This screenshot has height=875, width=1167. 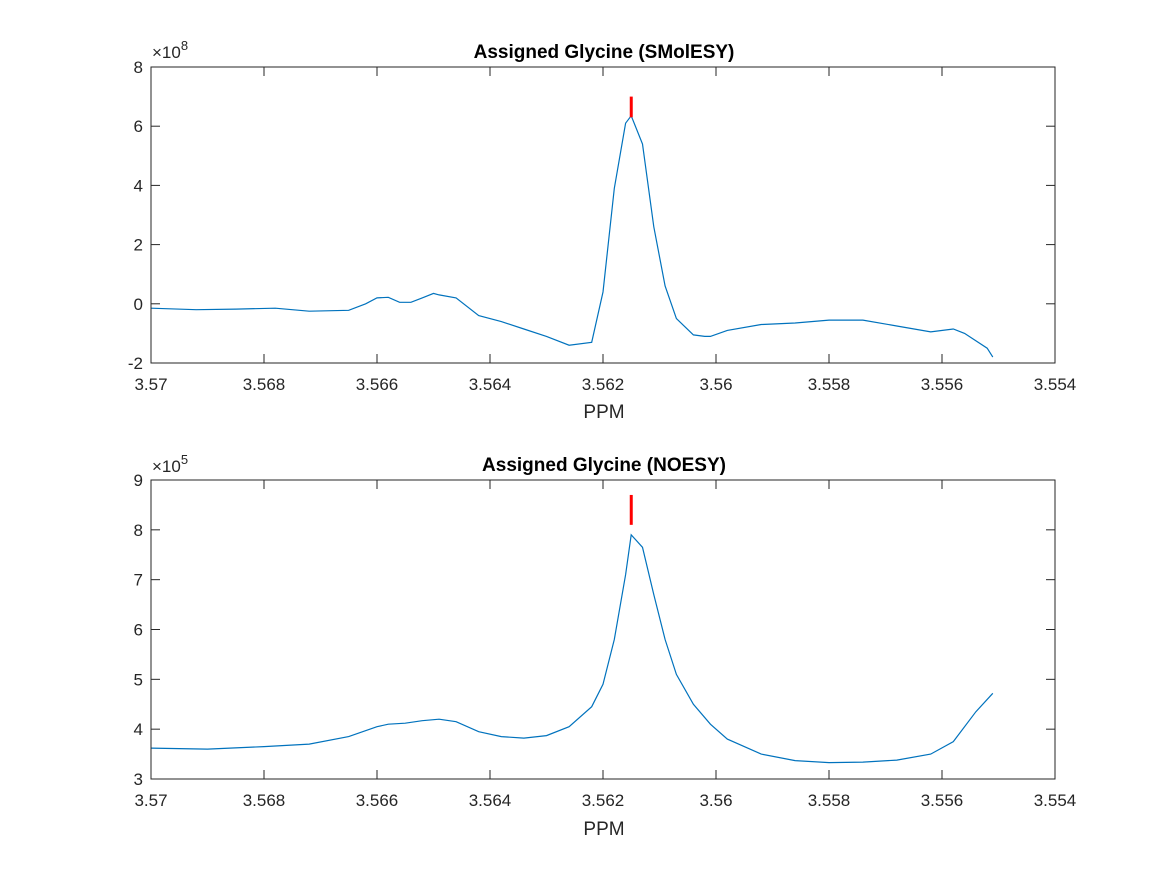 I want to click on y-exponent-label: ×10⁵, so click(x=170, y=464).